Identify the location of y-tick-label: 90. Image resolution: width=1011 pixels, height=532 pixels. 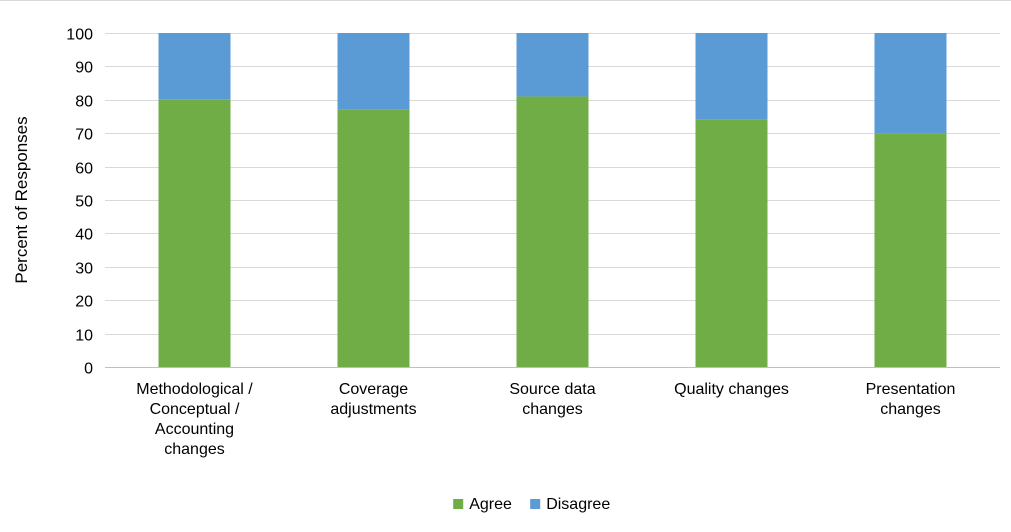
(84, 68).